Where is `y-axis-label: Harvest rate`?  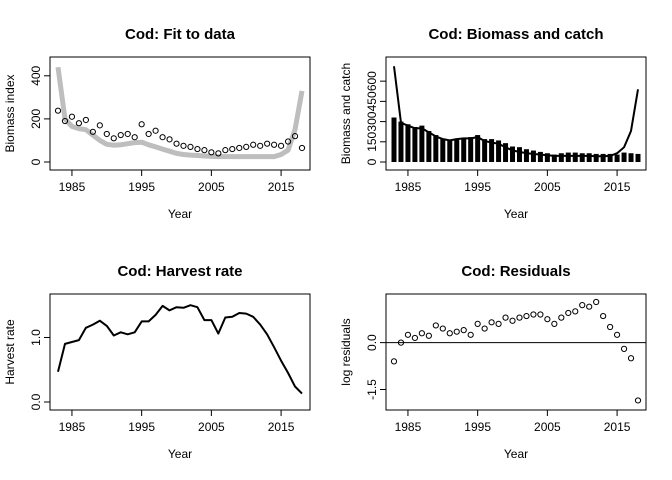
y-axis-label: Harvest rate is located at coordinates (10, 352).